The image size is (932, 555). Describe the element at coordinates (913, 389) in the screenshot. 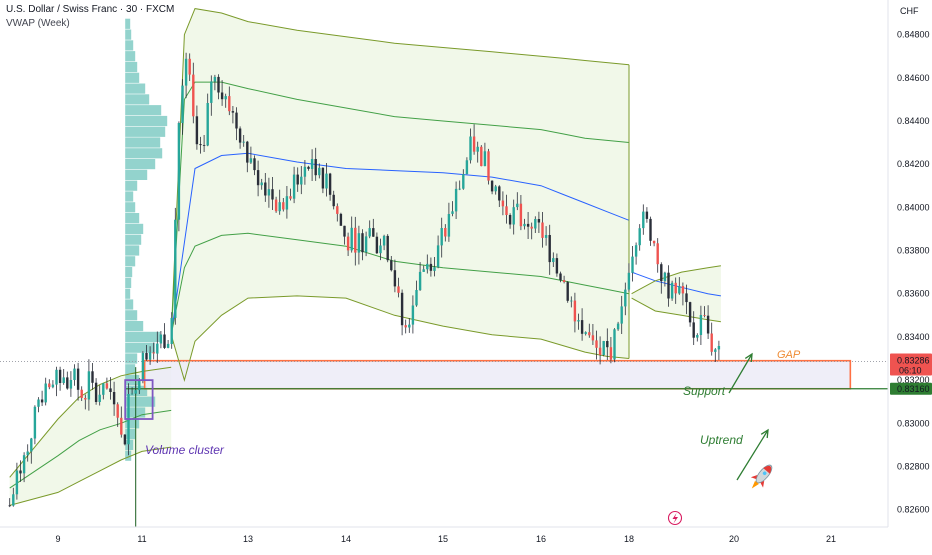

I see `support-price-value: 0.83160` at that location.